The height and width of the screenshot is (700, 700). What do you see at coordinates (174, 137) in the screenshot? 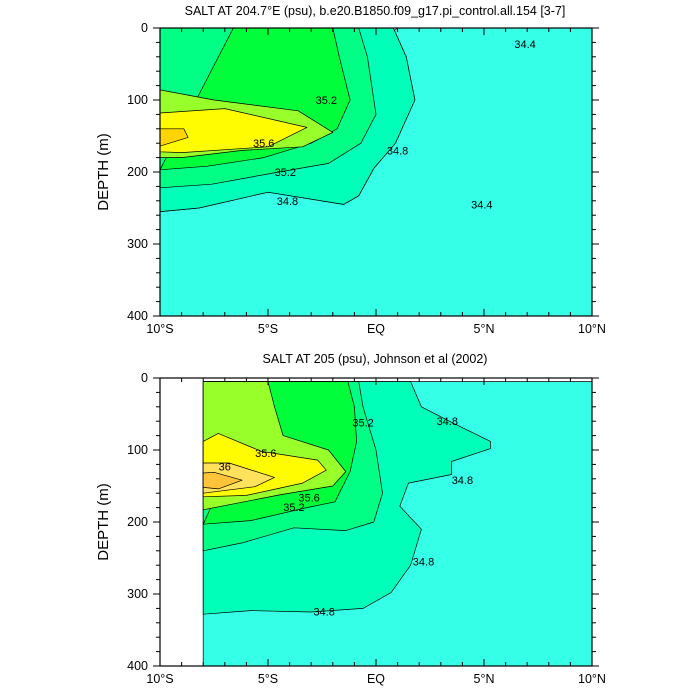
I see `contour-band-35.8` at bounding box center [174, 137].